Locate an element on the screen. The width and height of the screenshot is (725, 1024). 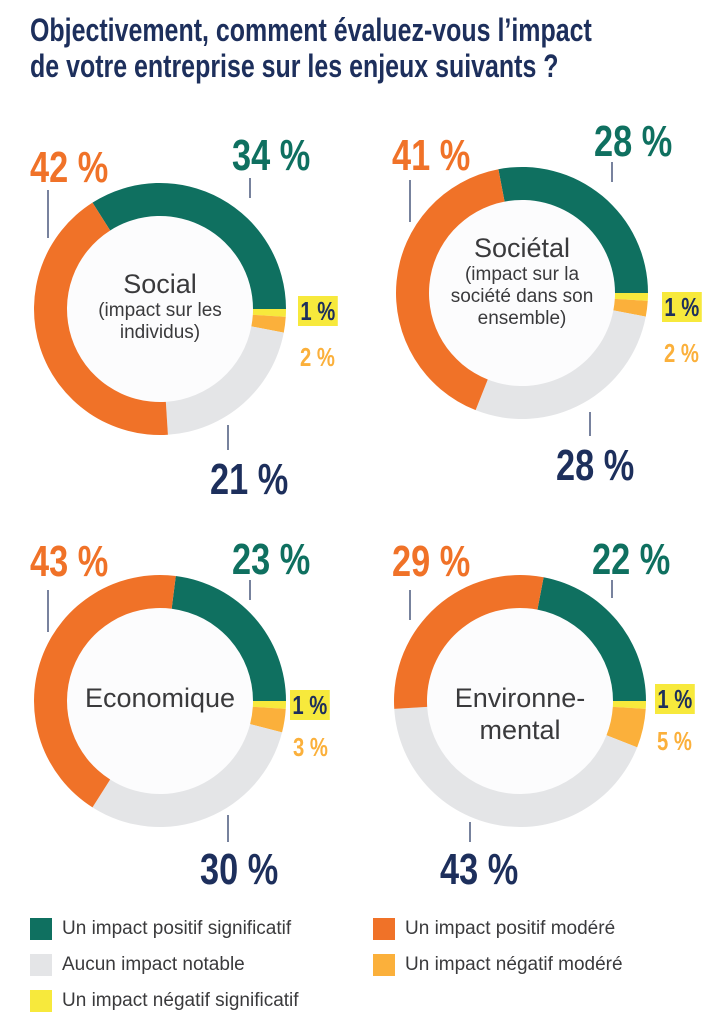
legend-item: Un impact négatif modéré is located at coordinates (498, 965).